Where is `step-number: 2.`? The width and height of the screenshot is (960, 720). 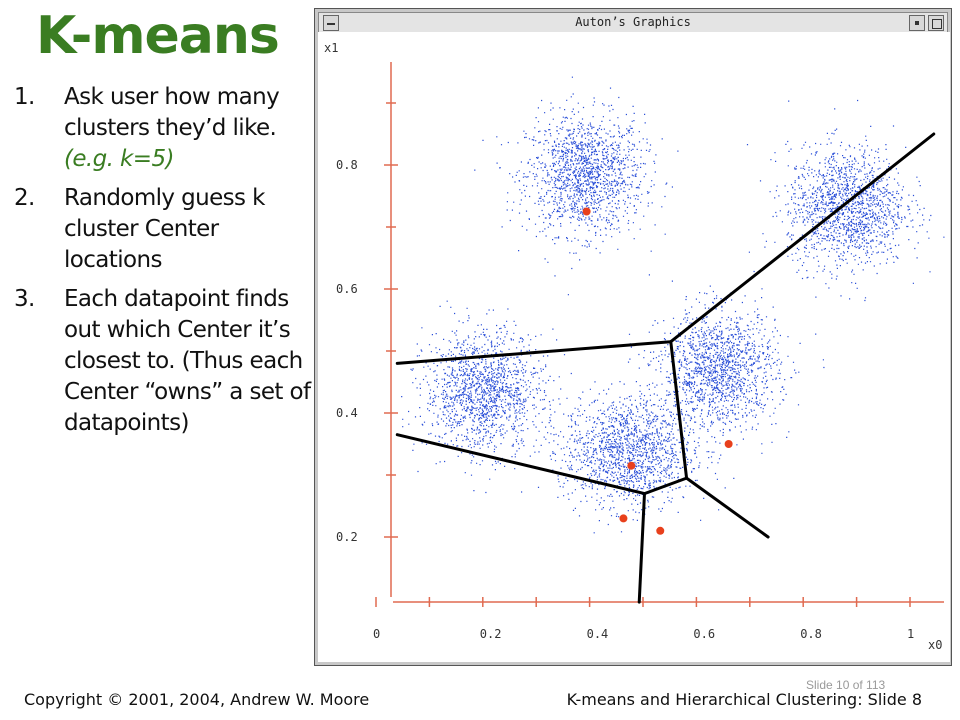
step-number: 2. is located at coordinates (24, 198).